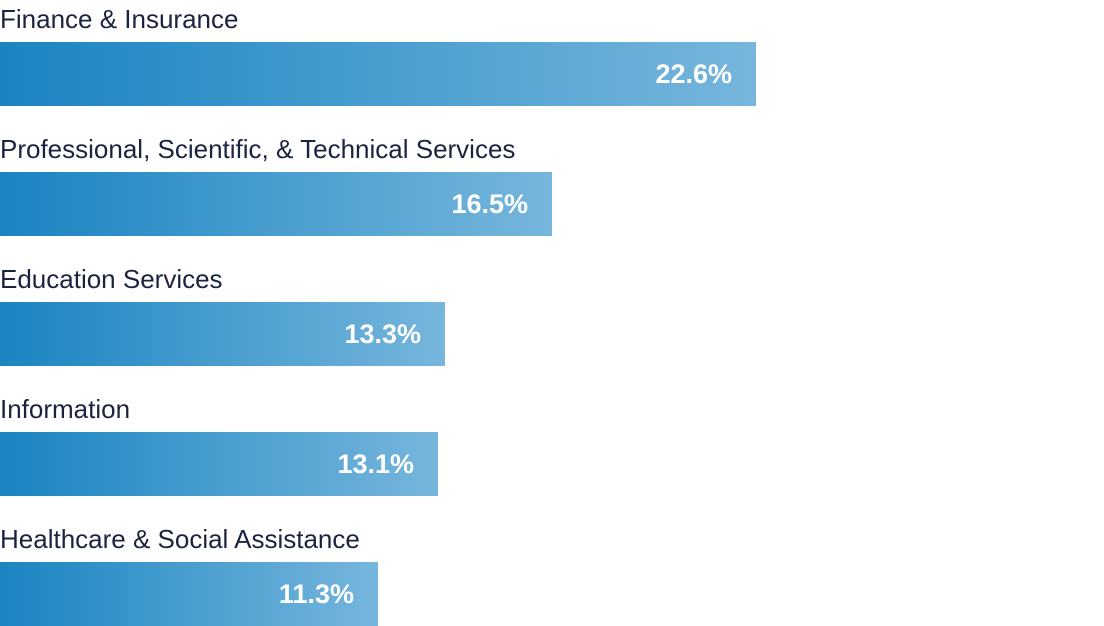 The width and height of the screenshot is (1104, 626). What do you see at coordinates (489, 204) in the screenshot?
I see `value-label: 16.5%` at bounding box center [489, 204].